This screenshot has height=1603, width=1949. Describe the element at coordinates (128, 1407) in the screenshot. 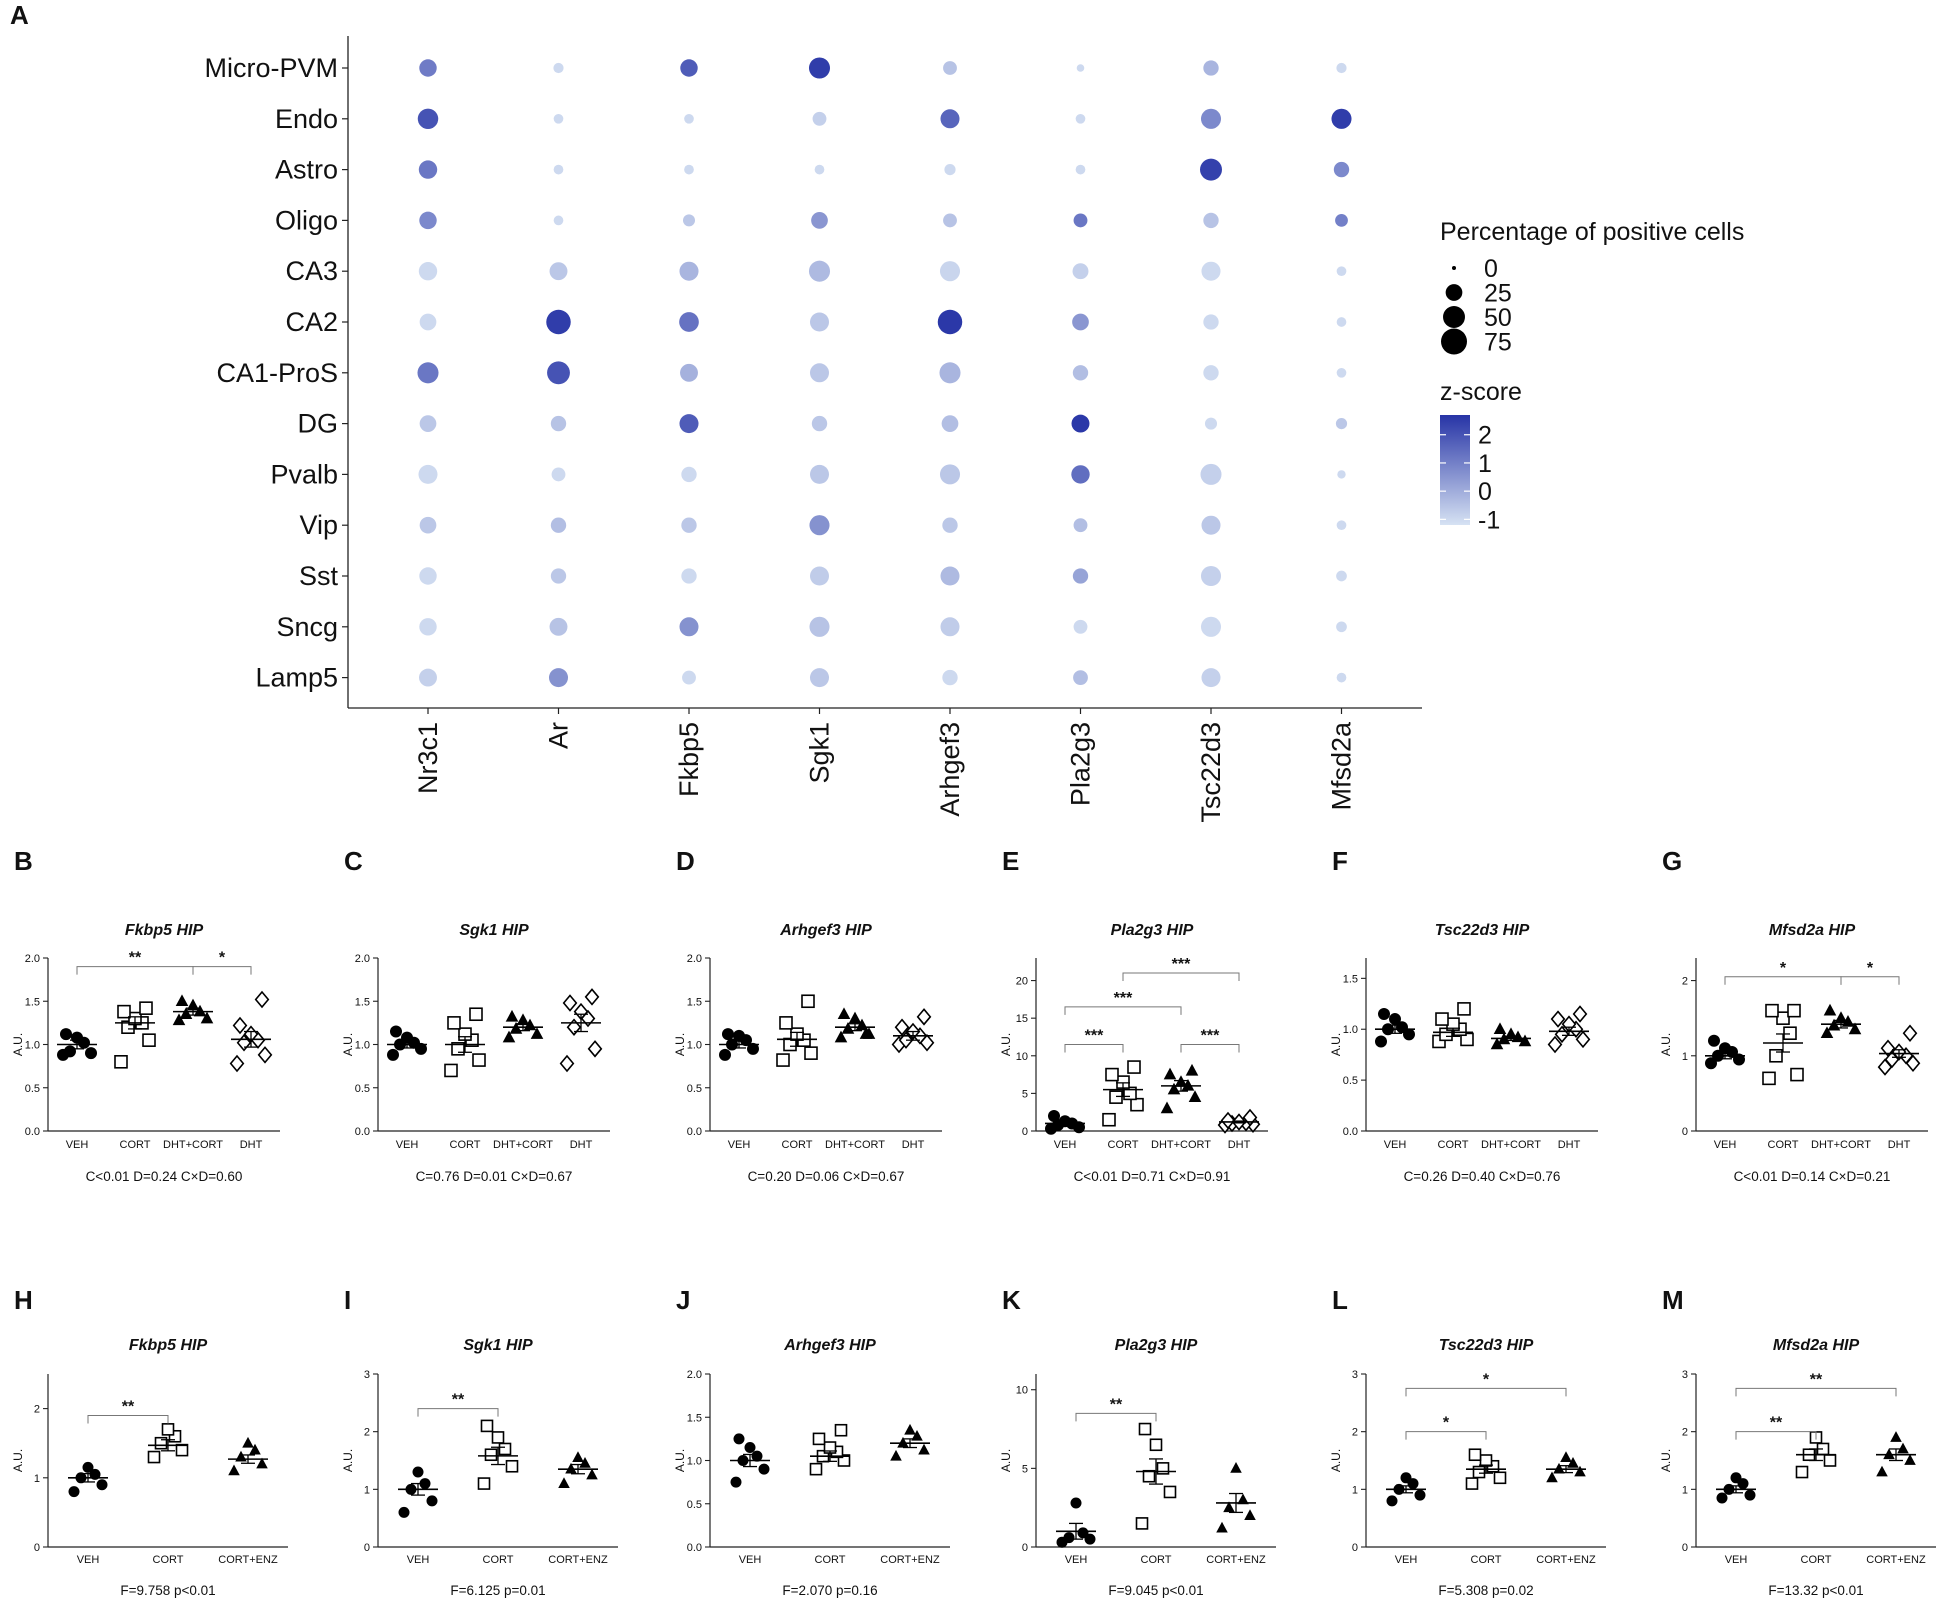

I see `significance-stars: **` at that location.